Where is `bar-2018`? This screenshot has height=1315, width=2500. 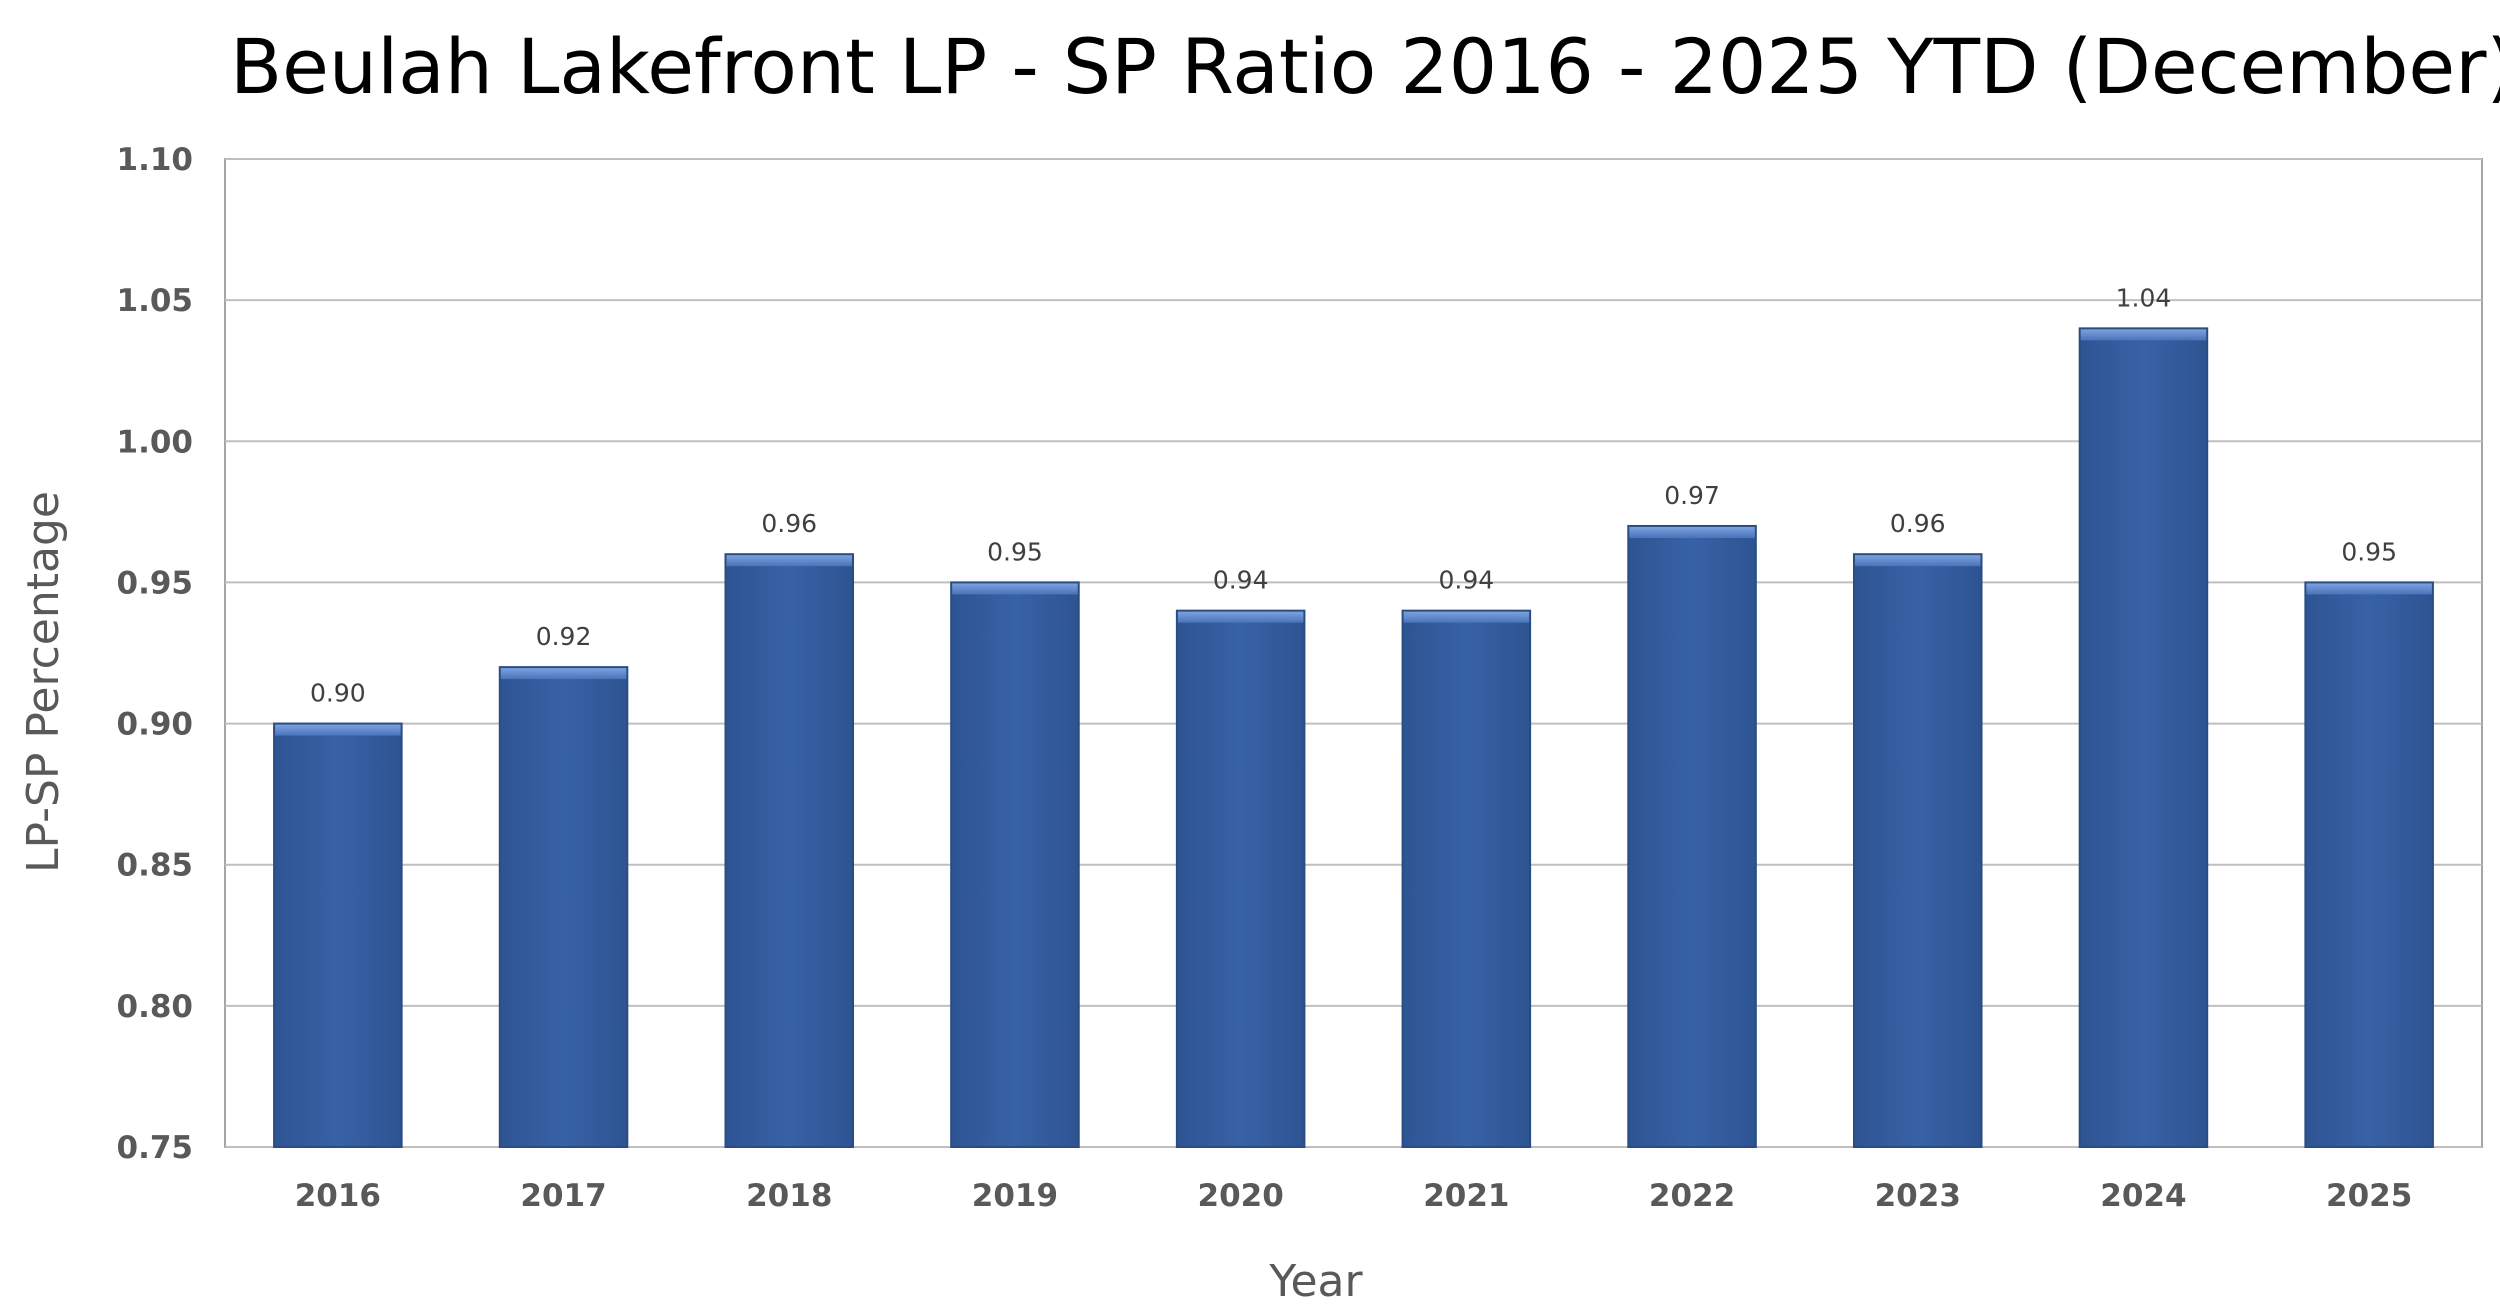
bar-2018 is located at coordinates (789, 850).